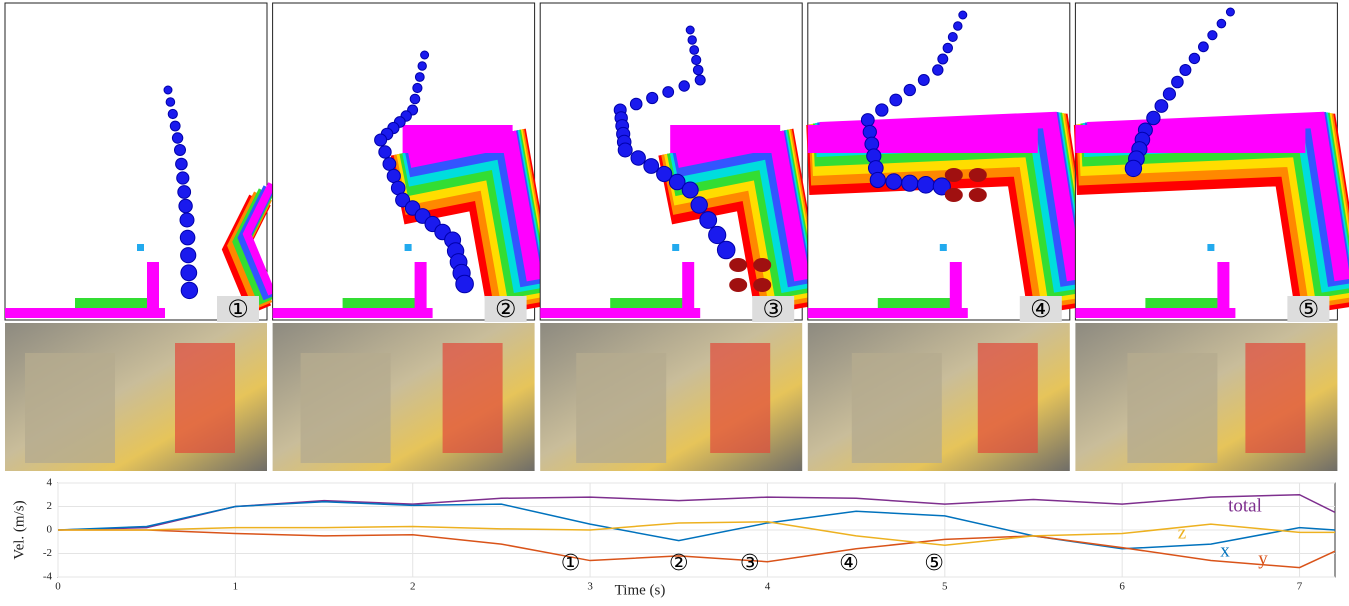  I want to click on map-panel: ⑤, so click(1211, 162).